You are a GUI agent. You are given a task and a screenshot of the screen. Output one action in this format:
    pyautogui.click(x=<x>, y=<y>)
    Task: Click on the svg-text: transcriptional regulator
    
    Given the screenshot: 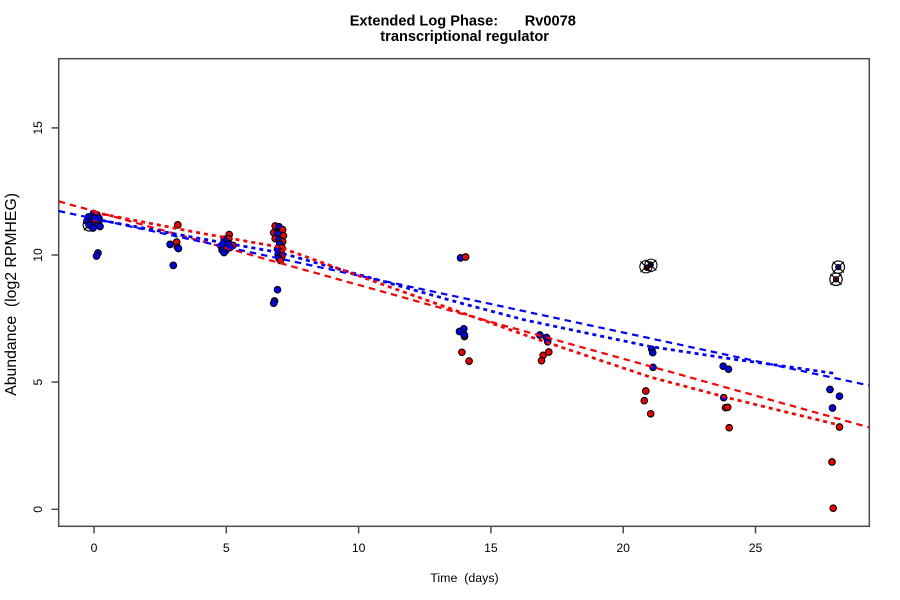 What is the action you would take?
    pyautogui.click(x=464, y=37)
    